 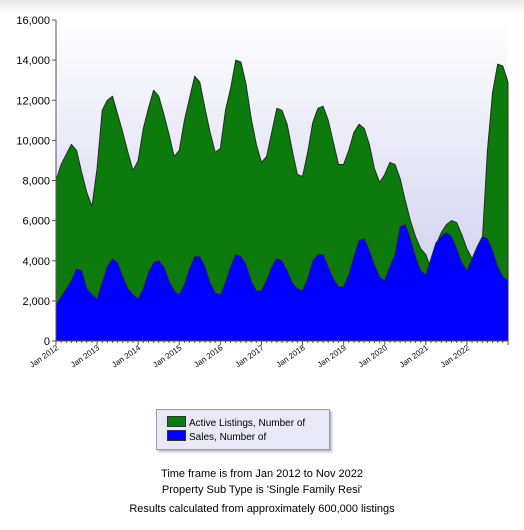 What do you see at coordinates (228, 437) in the screenshot?
I see `legend-label-sales: Sales, Number of` at bounding box center [228, 437].